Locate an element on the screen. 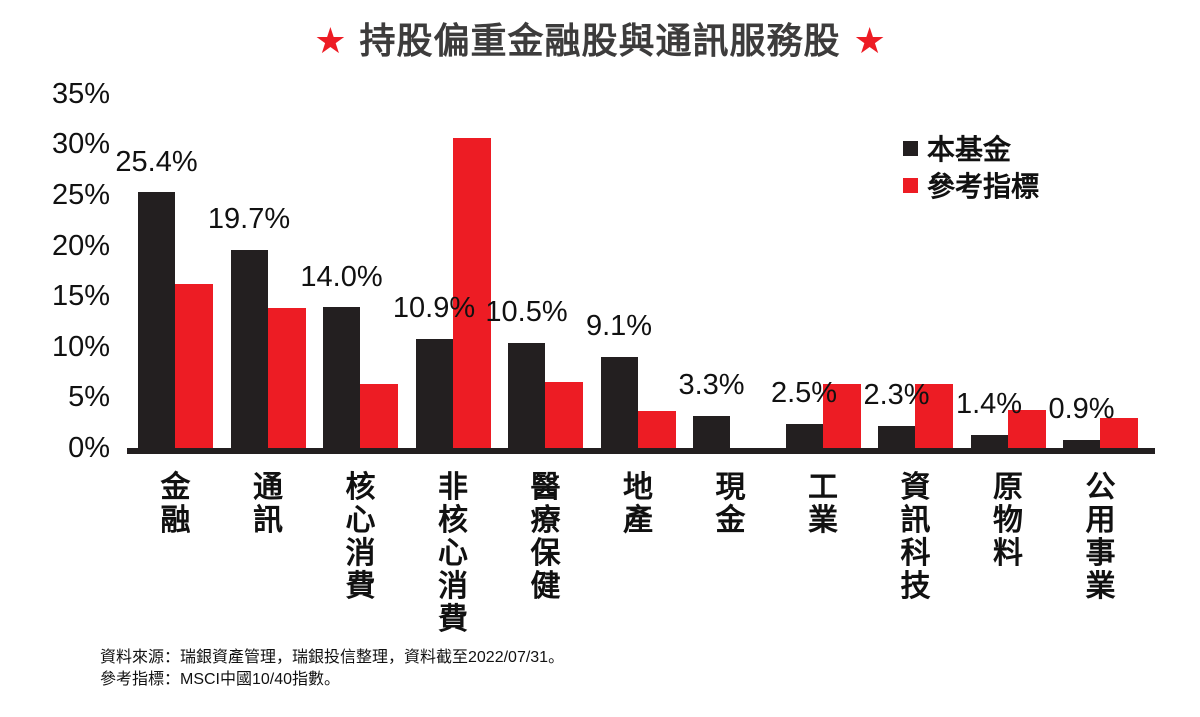 This screenshot has height=717, width=1200. bar-value-label: 0.9% is located at coordinates (1081, 409).